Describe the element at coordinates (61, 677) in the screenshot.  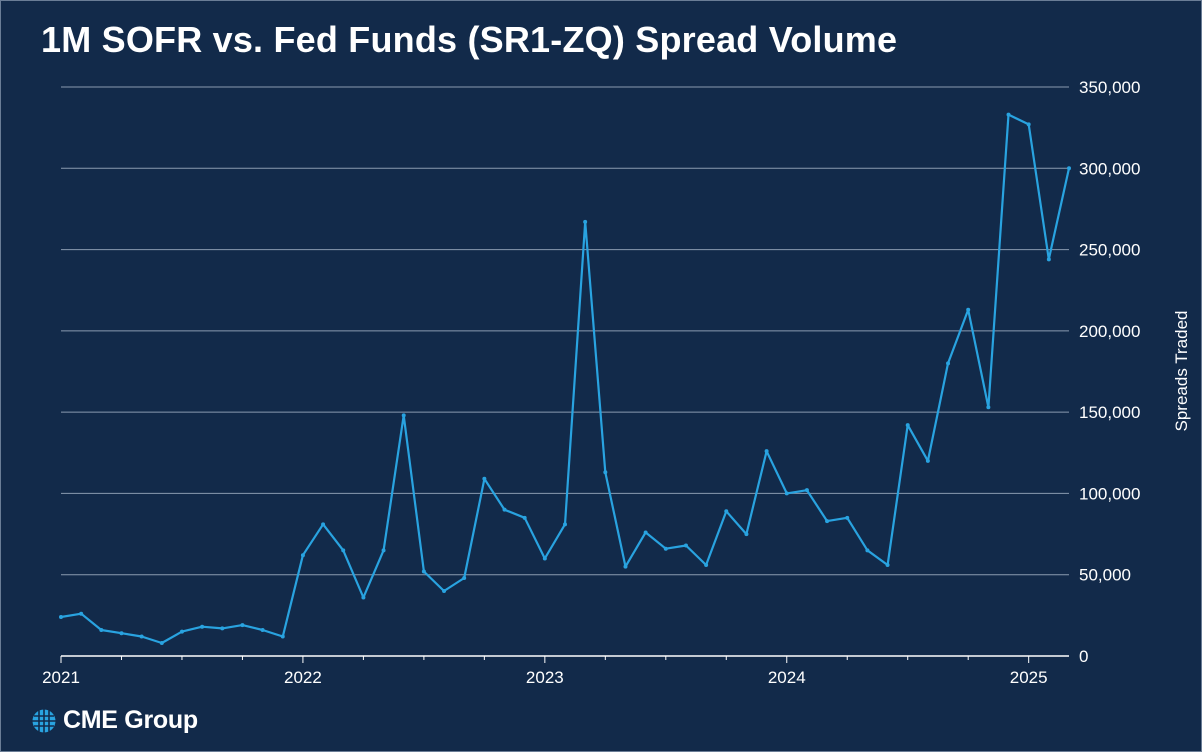
I see `x-tick-label: 2021` at that location.